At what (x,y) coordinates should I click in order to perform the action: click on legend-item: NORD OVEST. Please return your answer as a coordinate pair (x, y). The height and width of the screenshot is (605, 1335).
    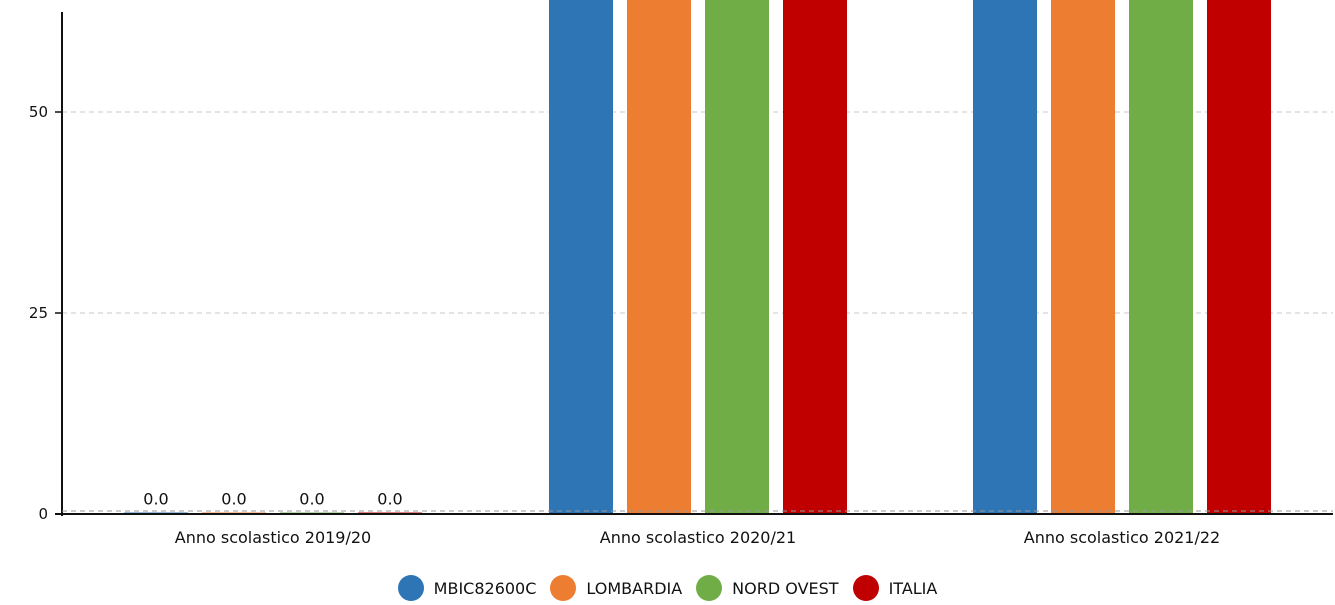
    Looking at the image, I should click on (767, 588).